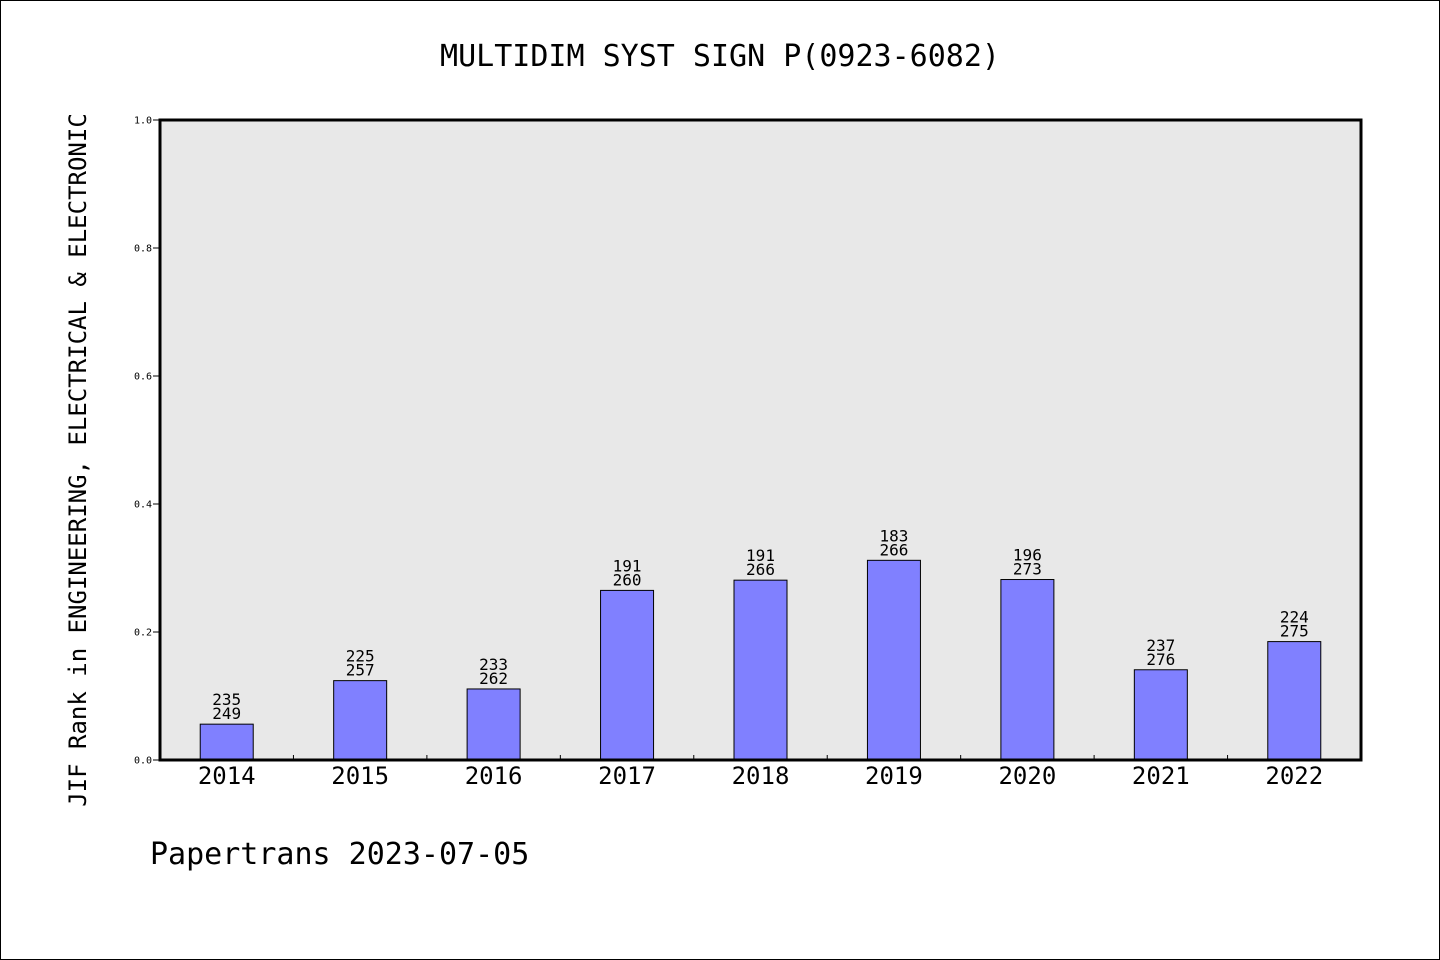 This screenshot has height=960, width=1440. Describe the element at coordinates (894, 776) in the screenshot. I see `x-tick-label: 2019` at that location.